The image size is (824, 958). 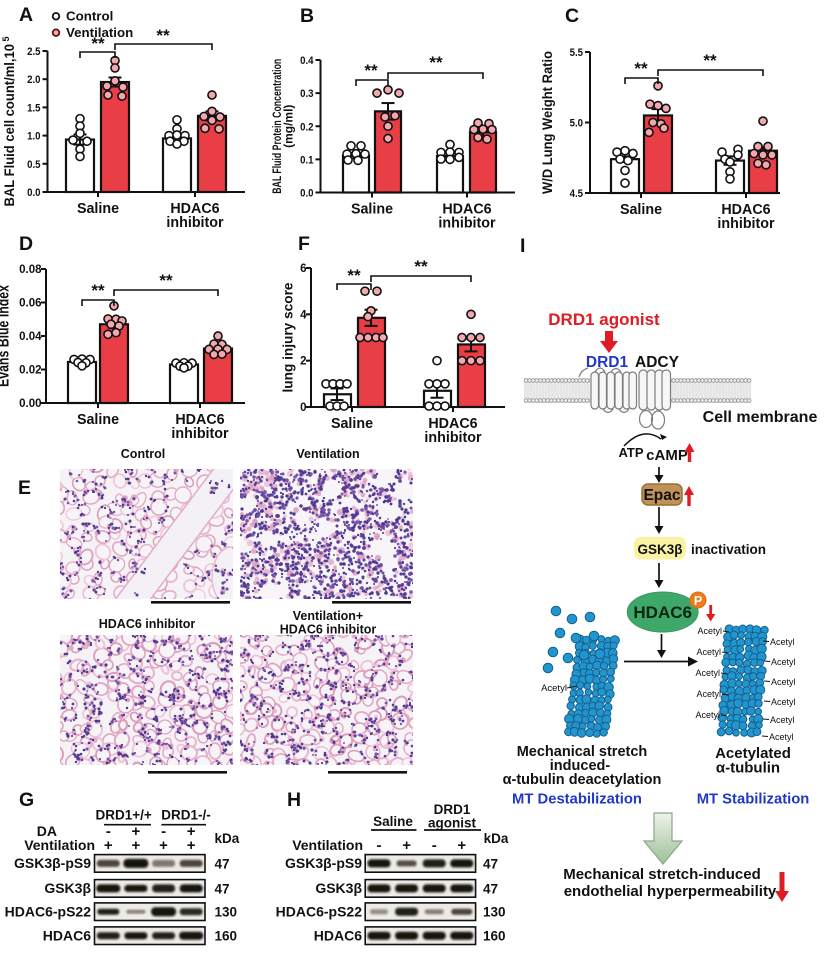 What do you see at coordinates (289, 126) in the screenshot?
I see `svg-text: (mg/ml)` at bounding box center [289, 126].